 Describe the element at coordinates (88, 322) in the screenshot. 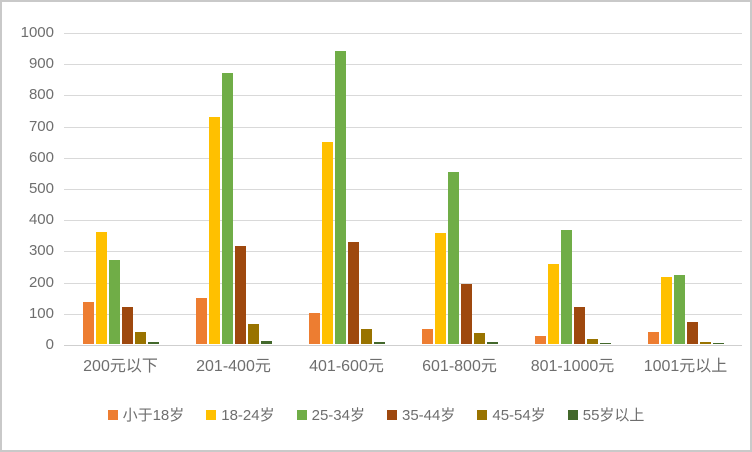

I see `bar-小于18岁-200元以下` at that location.